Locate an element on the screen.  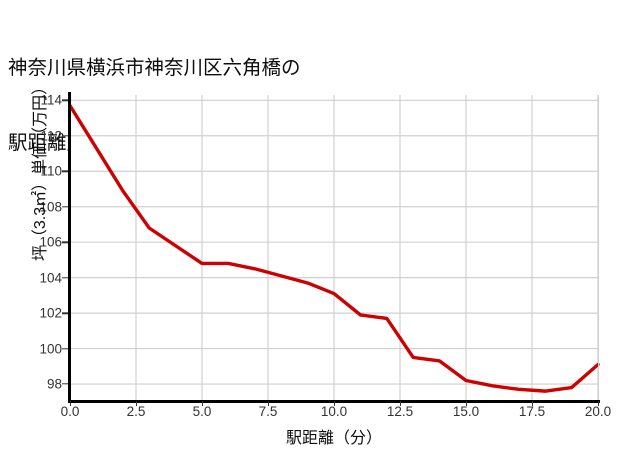
y-axis-tick-labels: 98 100 102 104 106 108 110 112 114 is located at coordinates (31, 232).